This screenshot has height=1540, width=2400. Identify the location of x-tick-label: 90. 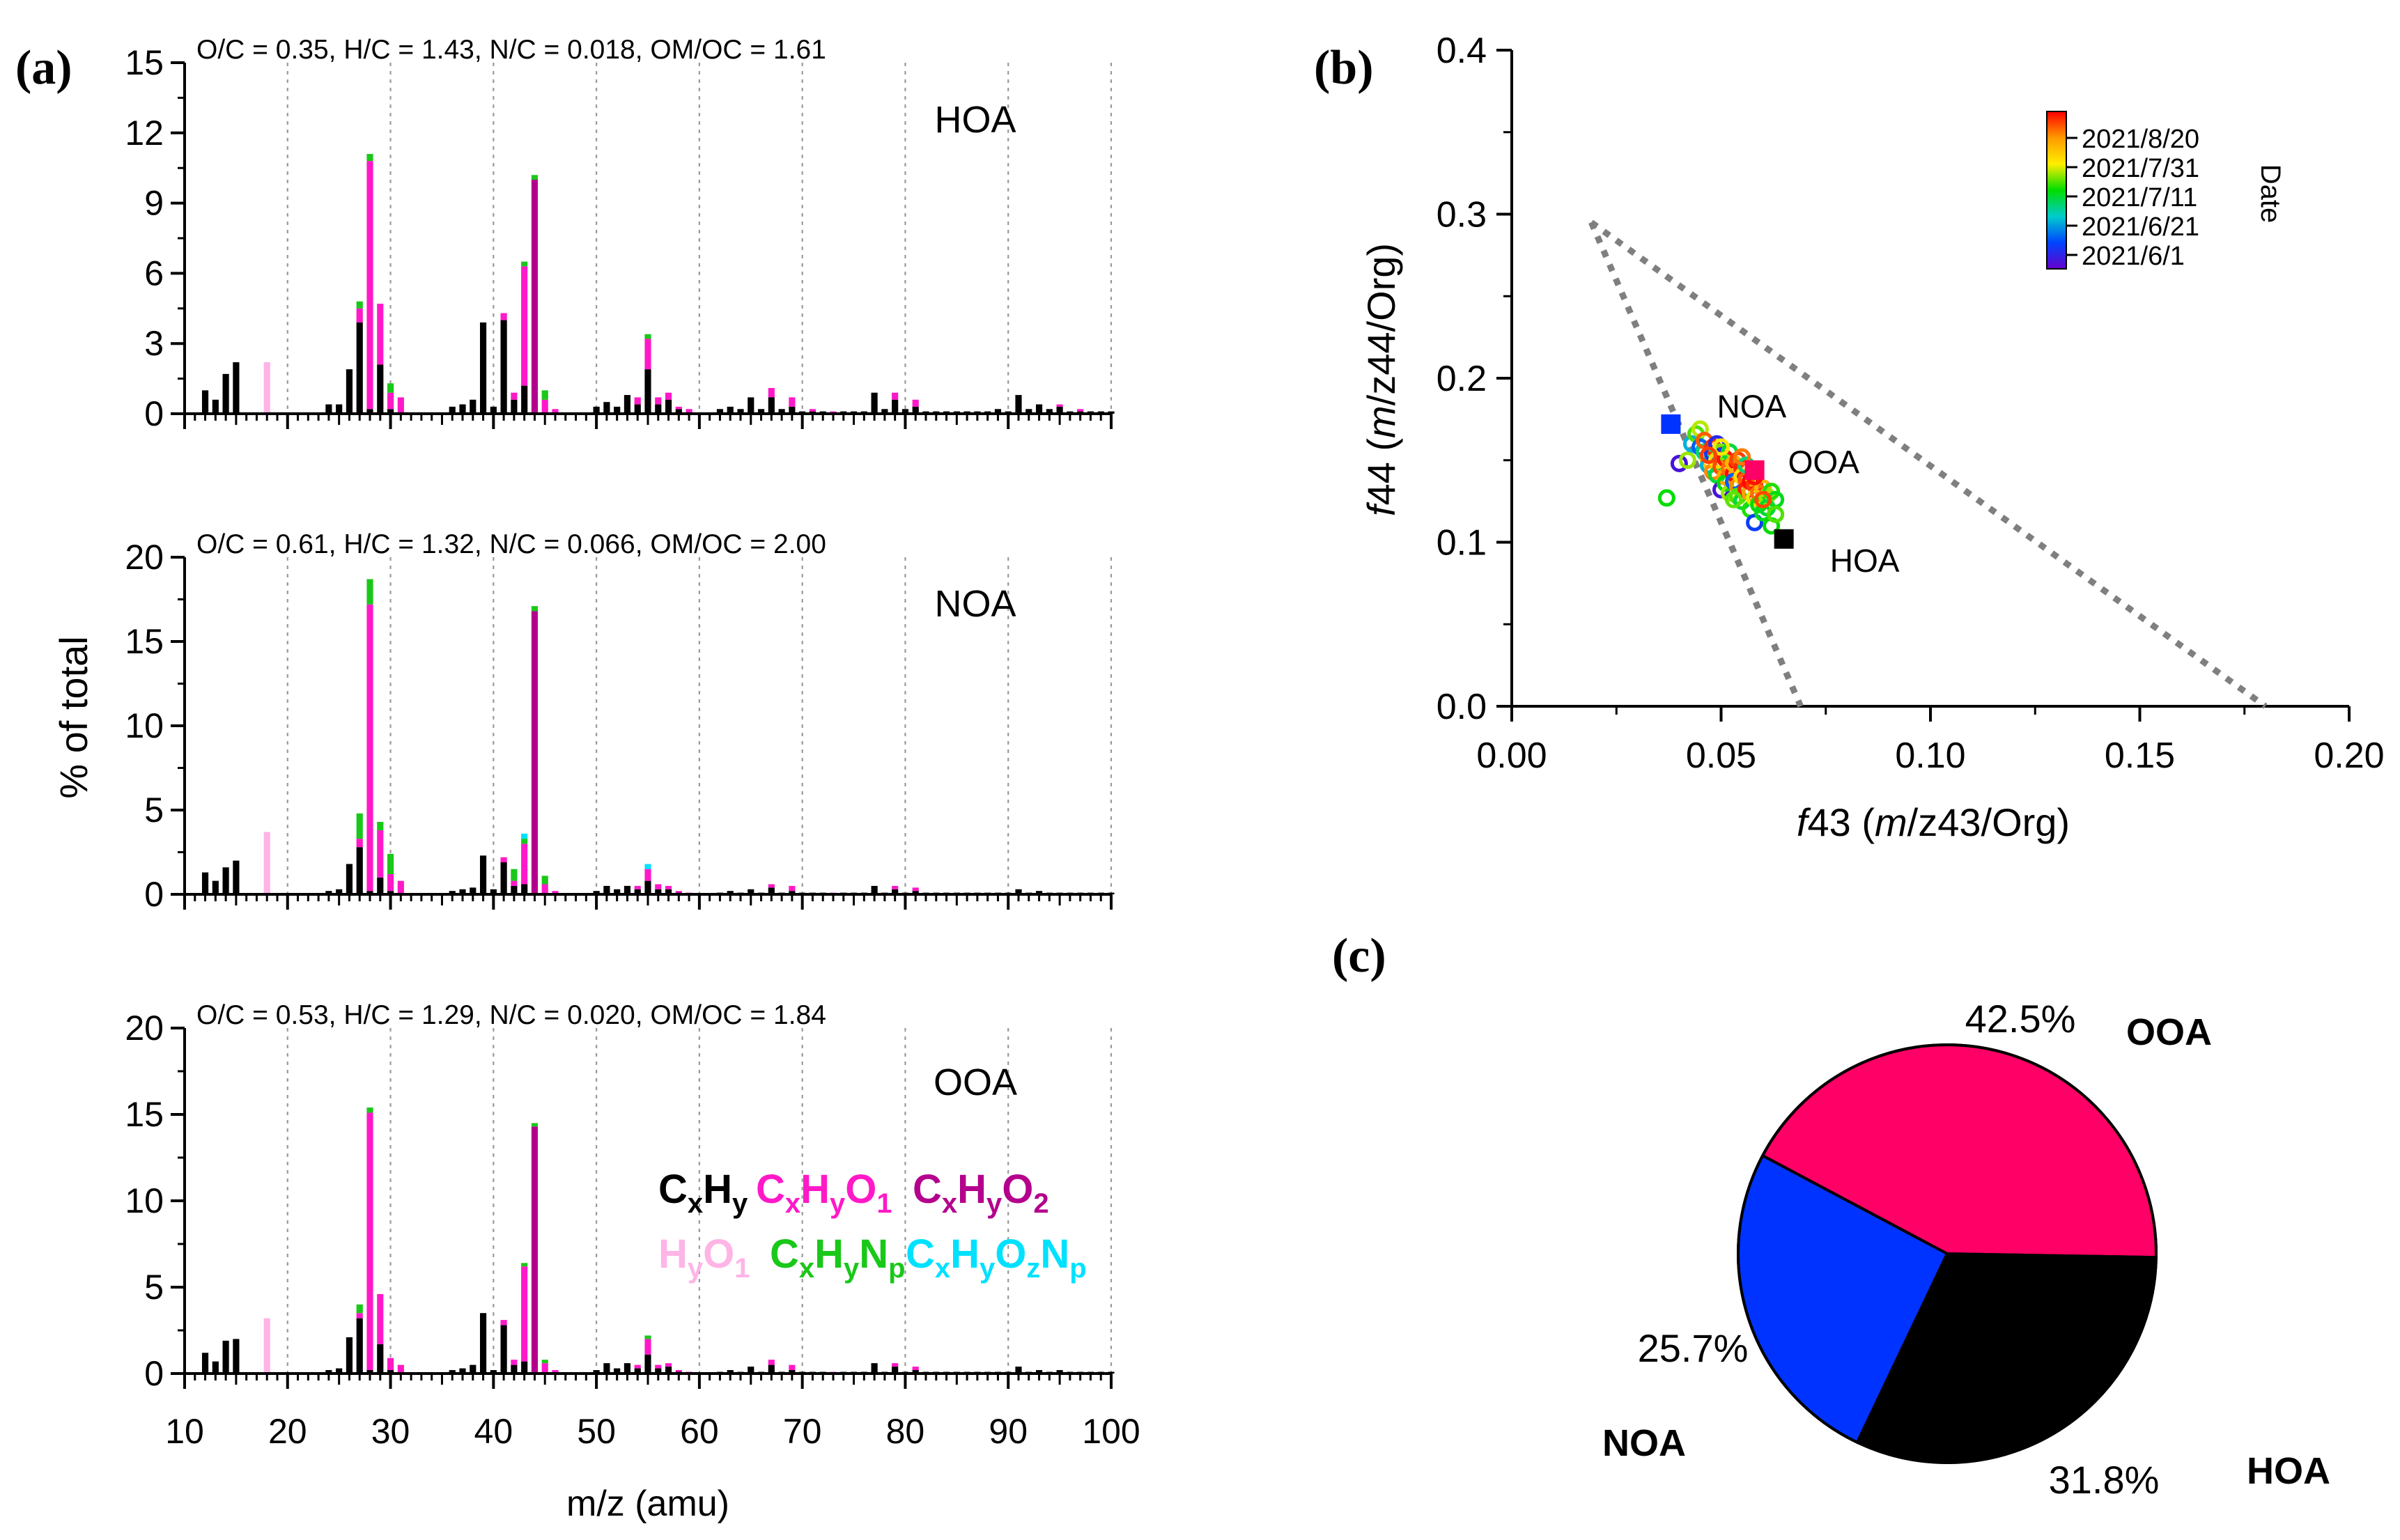
(1008, 1431).